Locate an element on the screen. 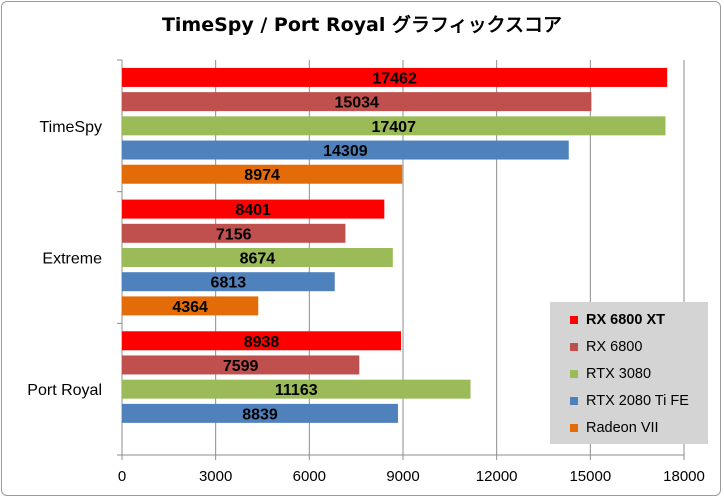  data-label: 15034 is located at coordinates (356, 103).